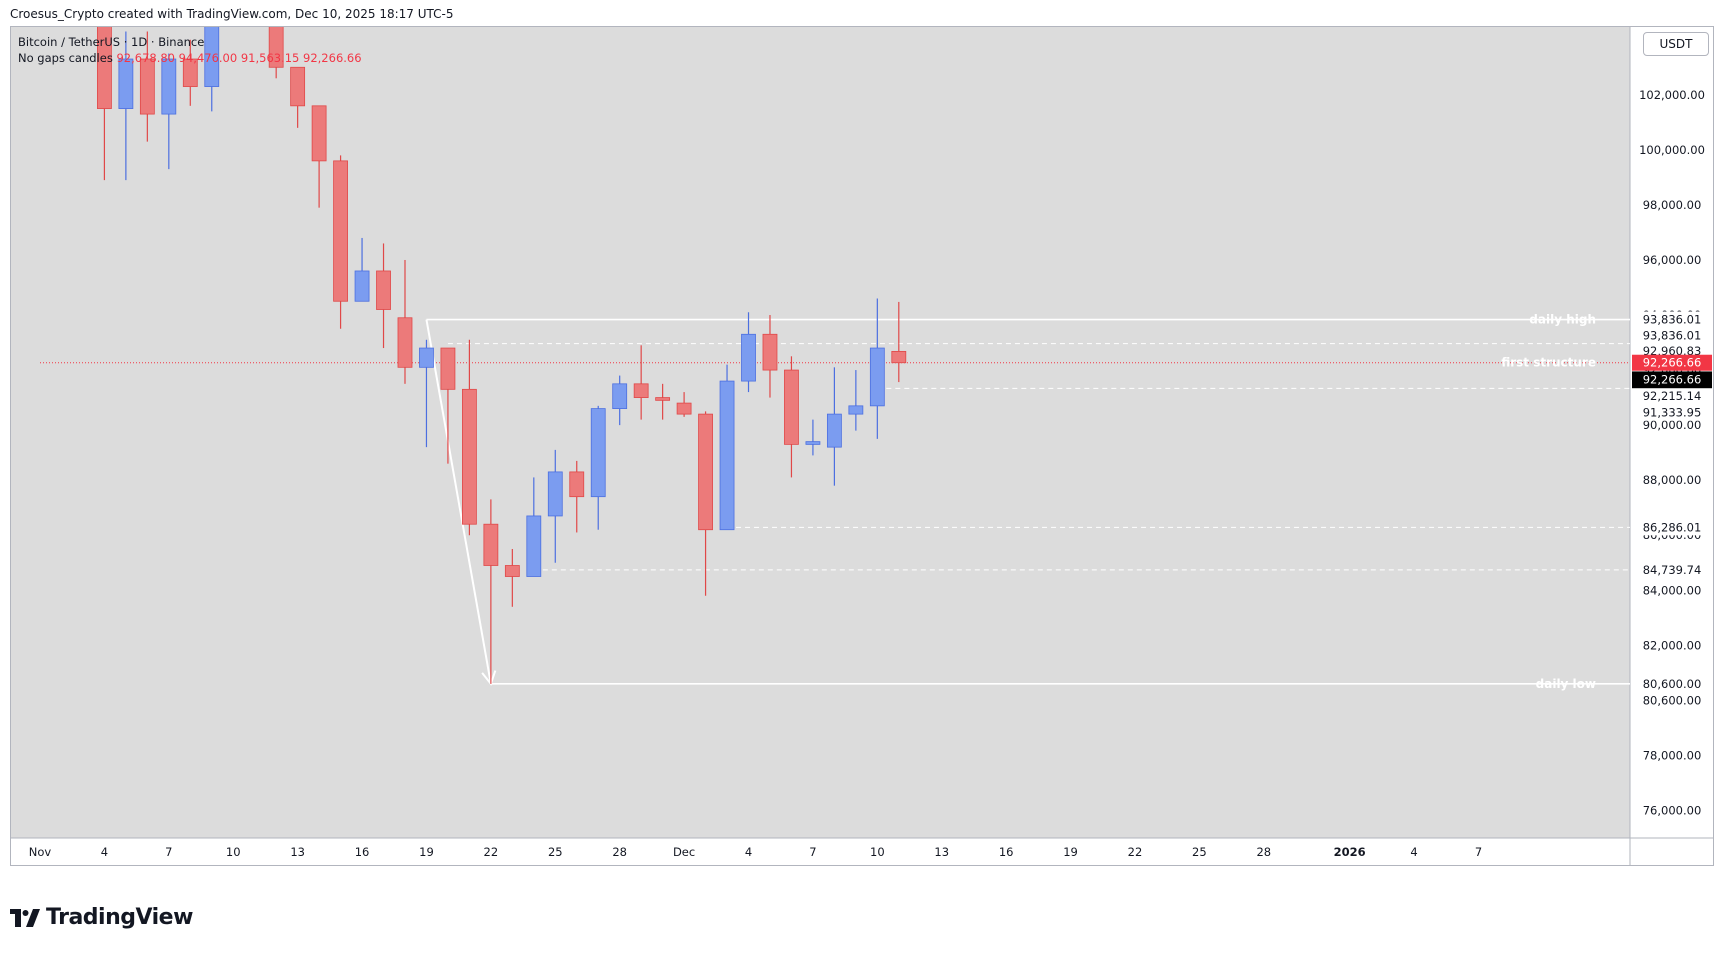  What do you see at coordinates (1548, 502) in the screenshot?
I see `level-labels: daily high first structure daily low` at bounding box center [1548, 502].